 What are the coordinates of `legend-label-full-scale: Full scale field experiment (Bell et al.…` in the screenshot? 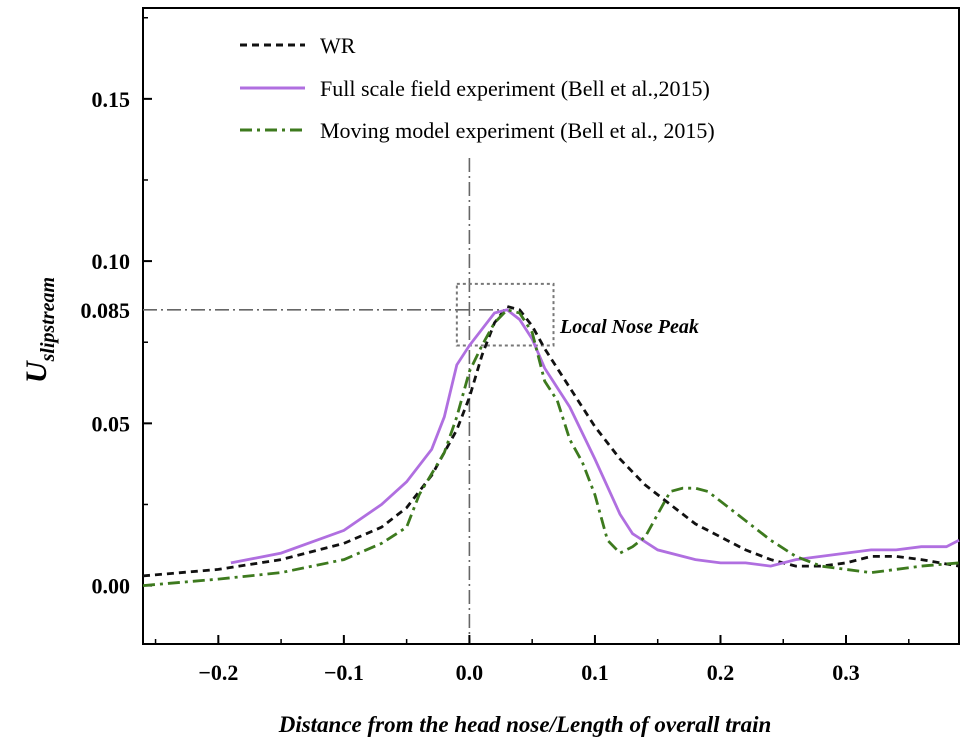 It's located at (515, 88).